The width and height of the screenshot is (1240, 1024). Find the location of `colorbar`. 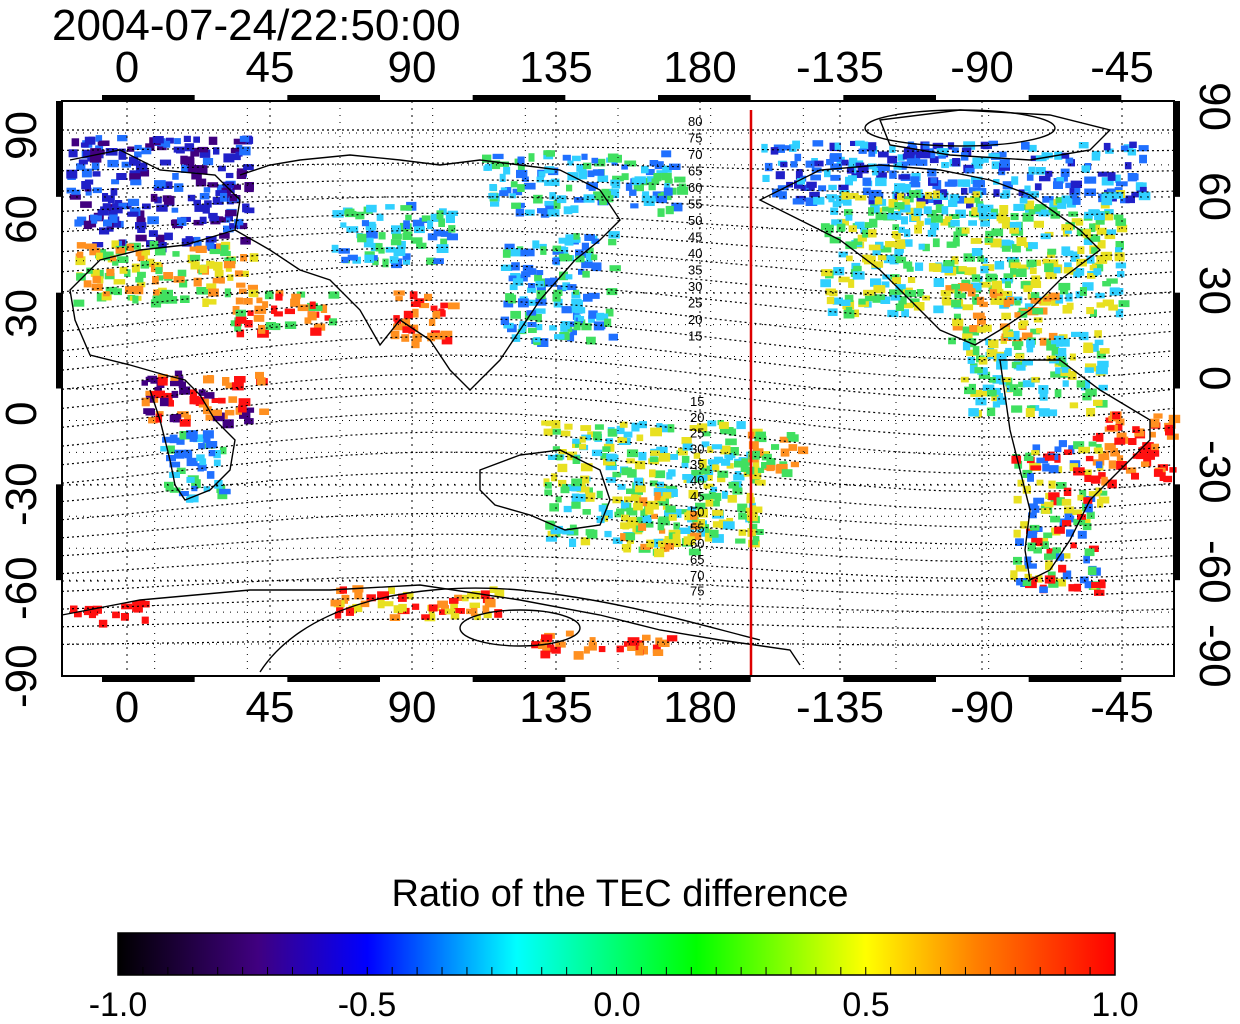

colorbar is located at coordinates (616, 954).